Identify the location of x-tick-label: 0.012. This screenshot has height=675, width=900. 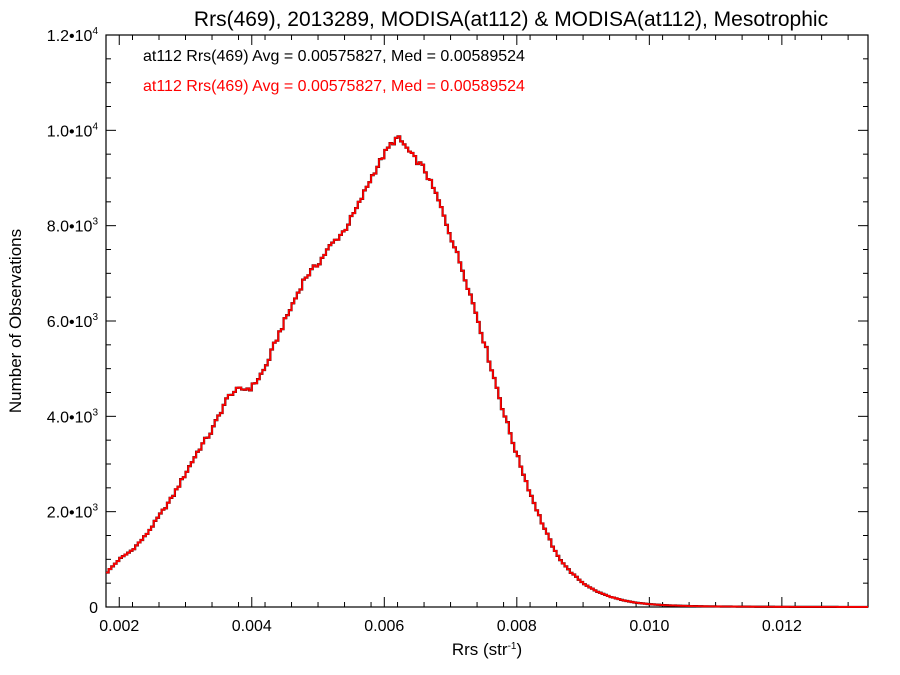
(782, 626).